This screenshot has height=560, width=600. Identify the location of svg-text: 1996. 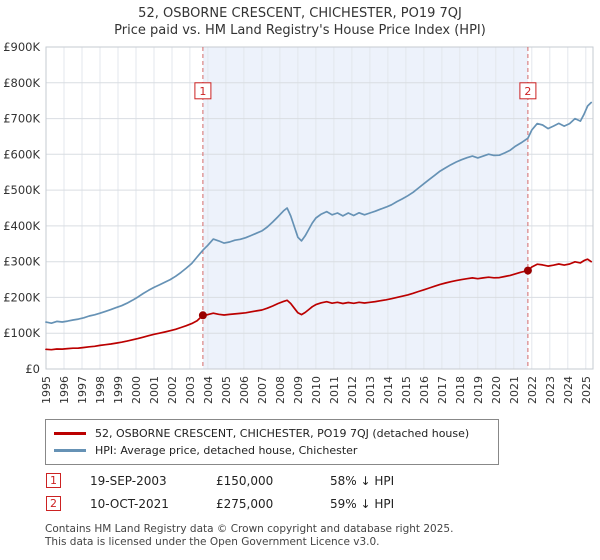
(64, 390).